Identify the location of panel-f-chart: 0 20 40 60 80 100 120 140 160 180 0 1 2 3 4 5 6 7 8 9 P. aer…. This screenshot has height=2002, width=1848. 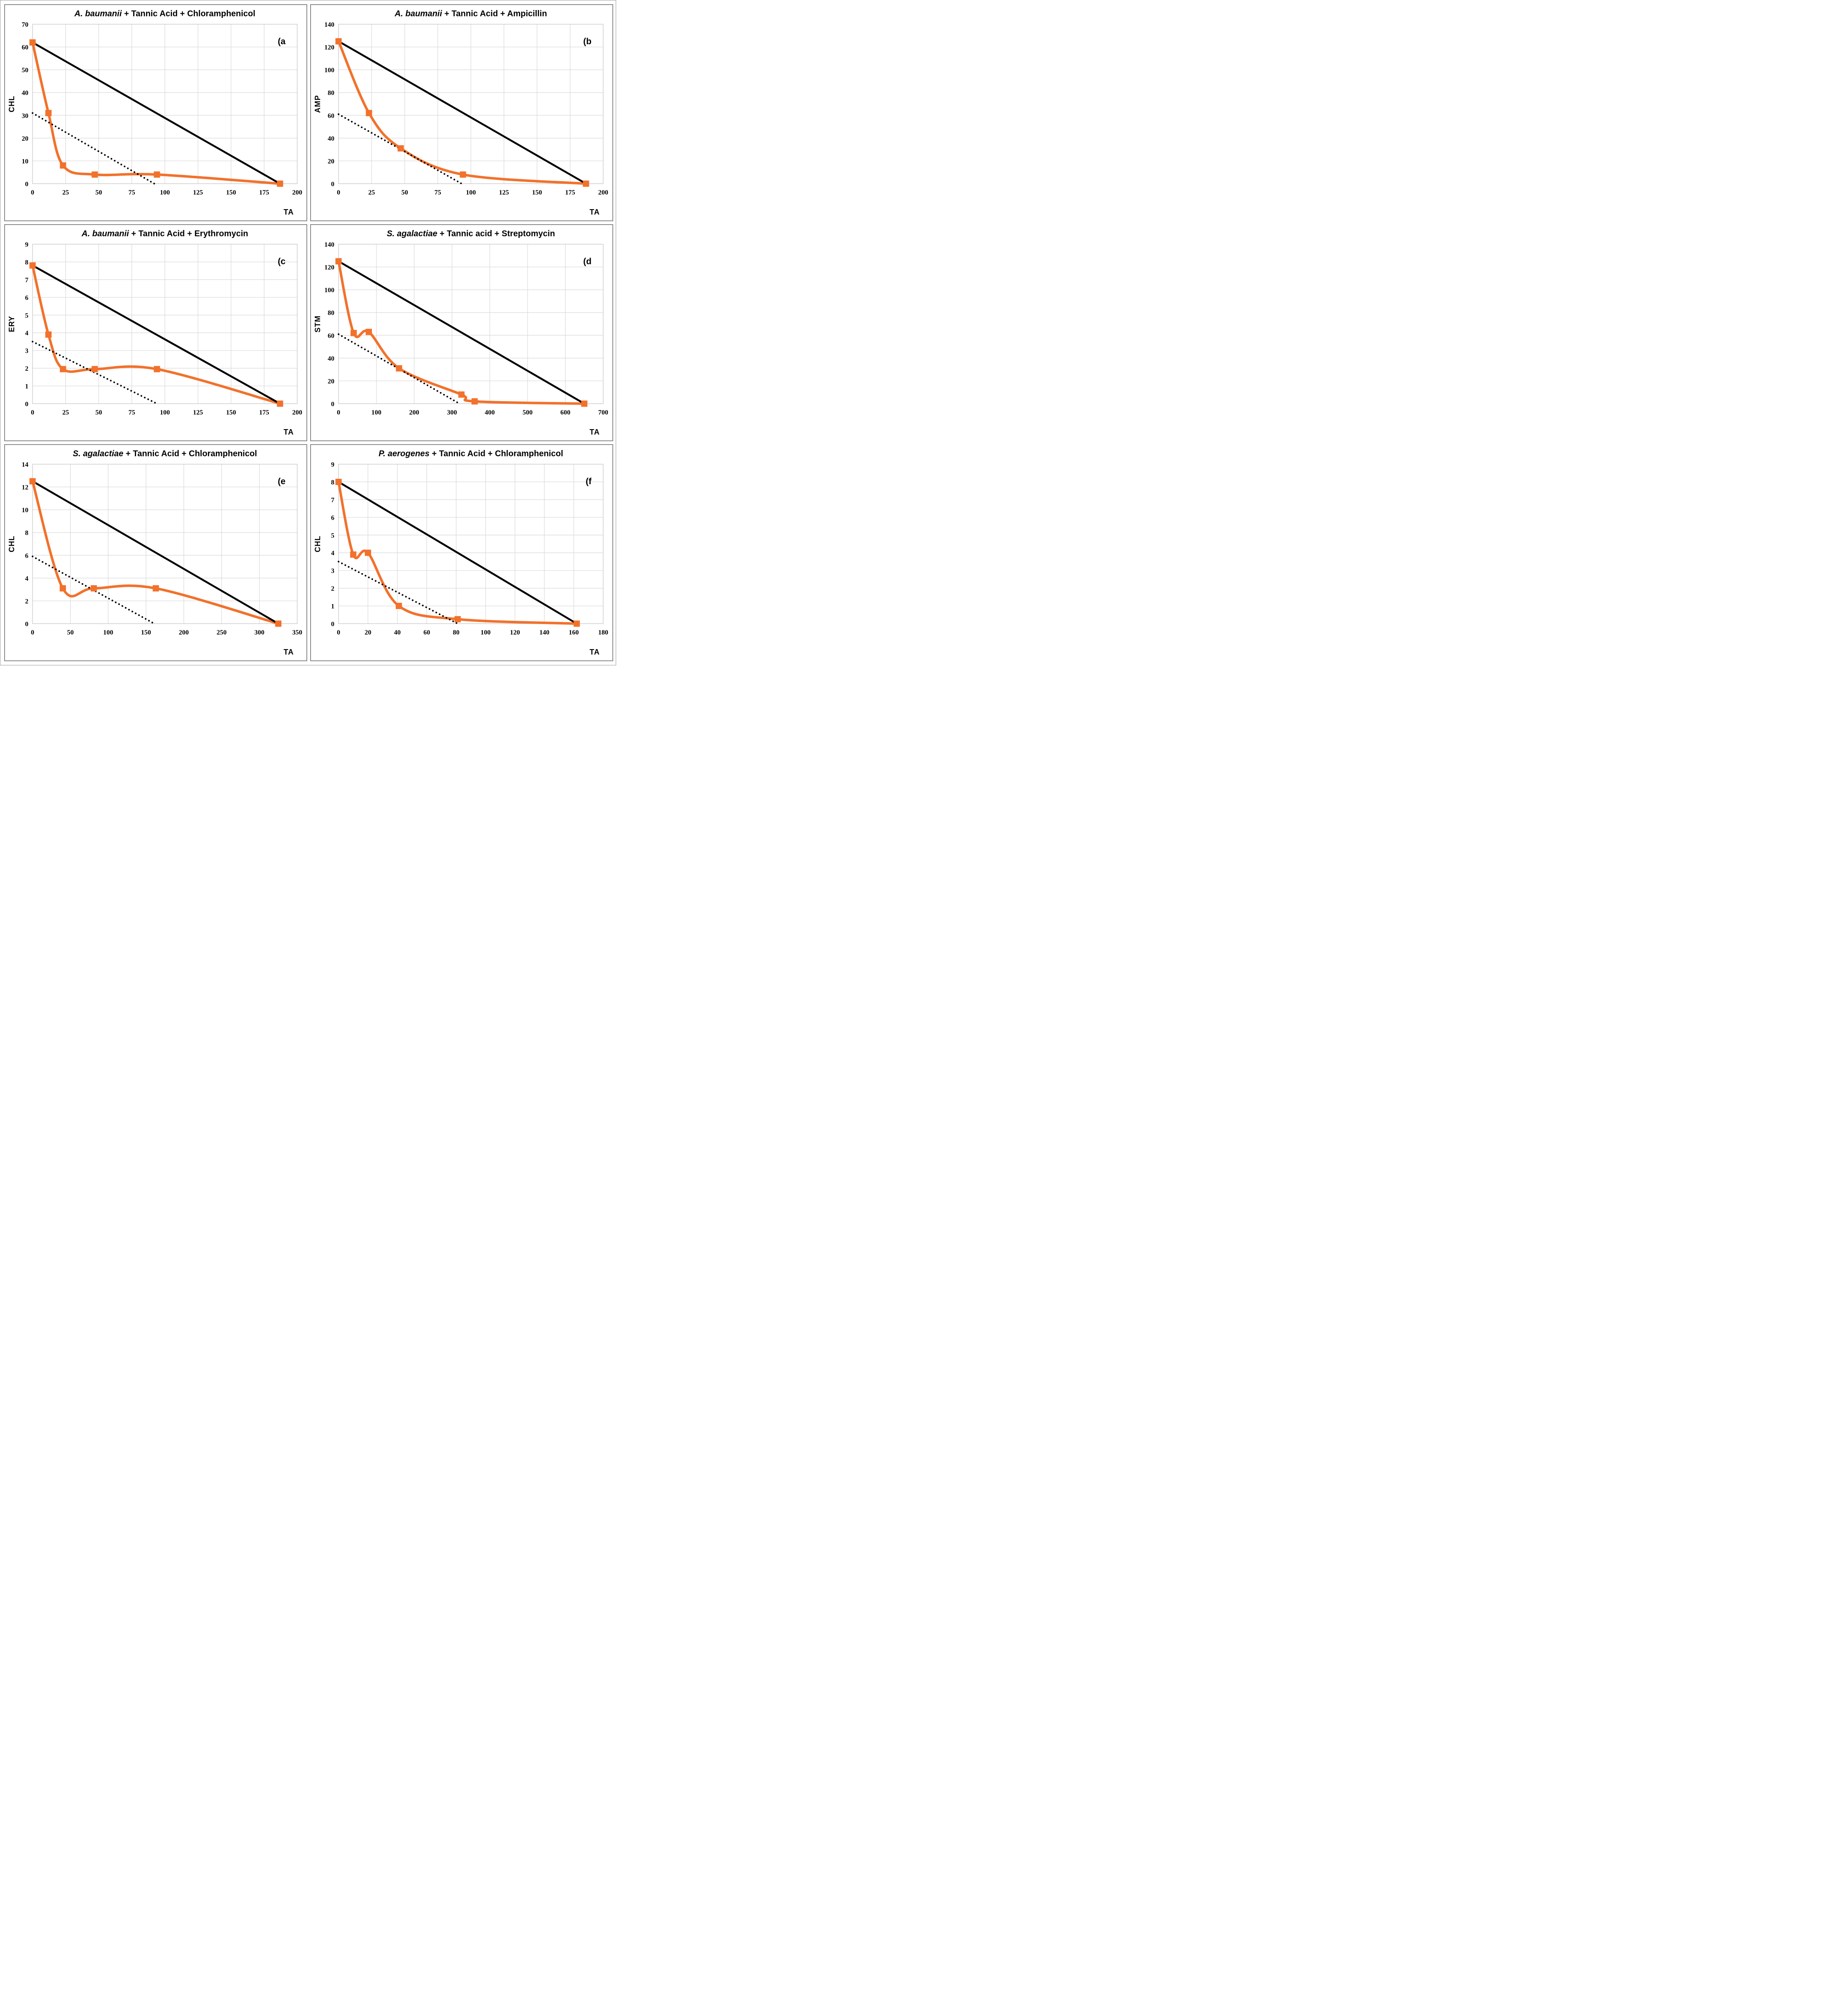
(460, 552).